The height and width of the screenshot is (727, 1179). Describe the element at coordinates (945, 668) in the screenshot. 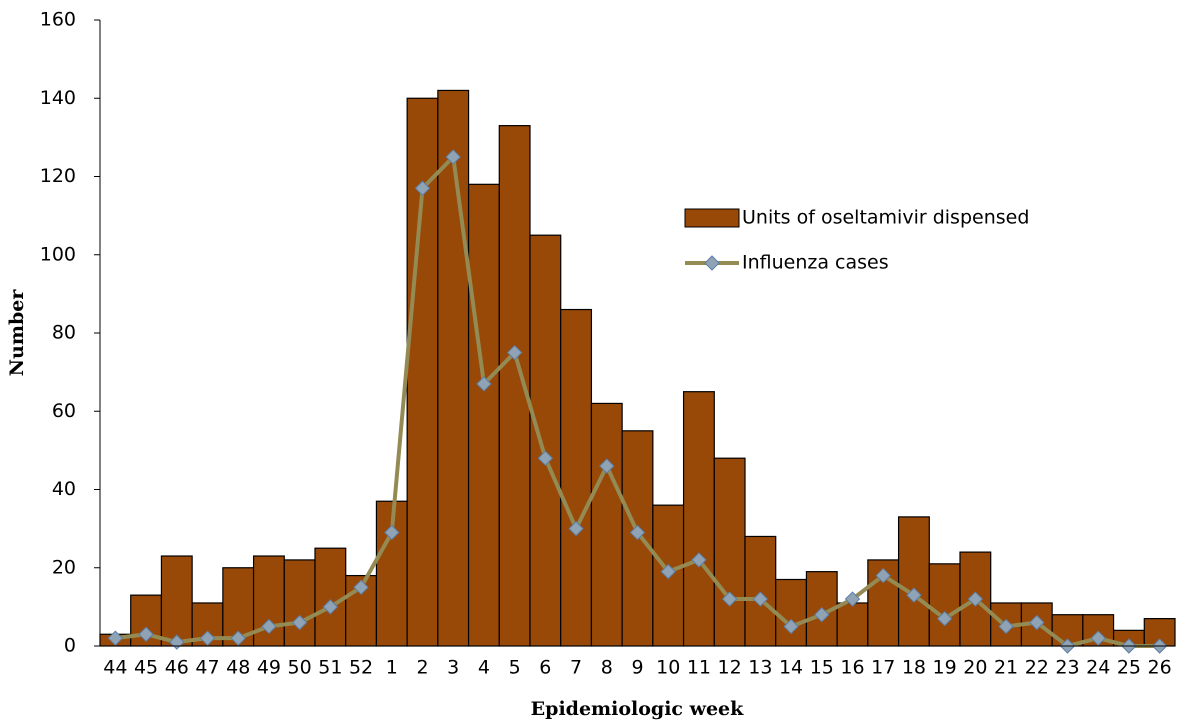

I see `x-tick-label: 19` at that location.